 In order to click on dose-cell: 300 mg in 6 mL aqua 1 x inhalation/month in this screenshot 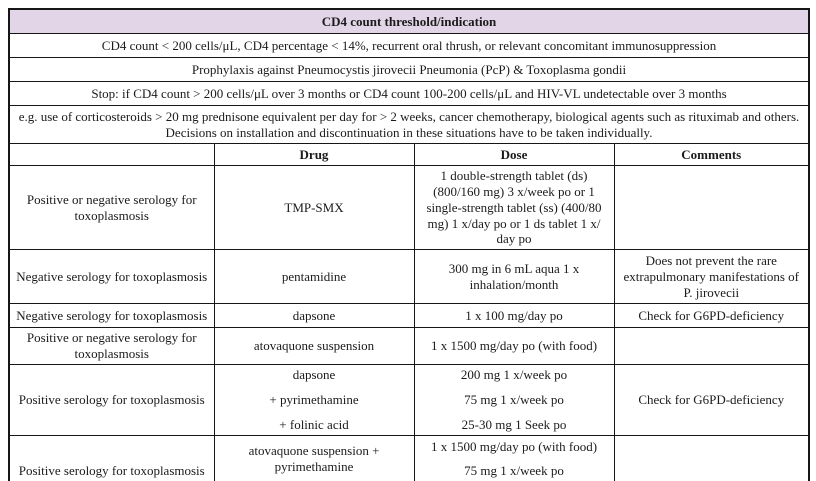, I will do `click(514, 277)`.